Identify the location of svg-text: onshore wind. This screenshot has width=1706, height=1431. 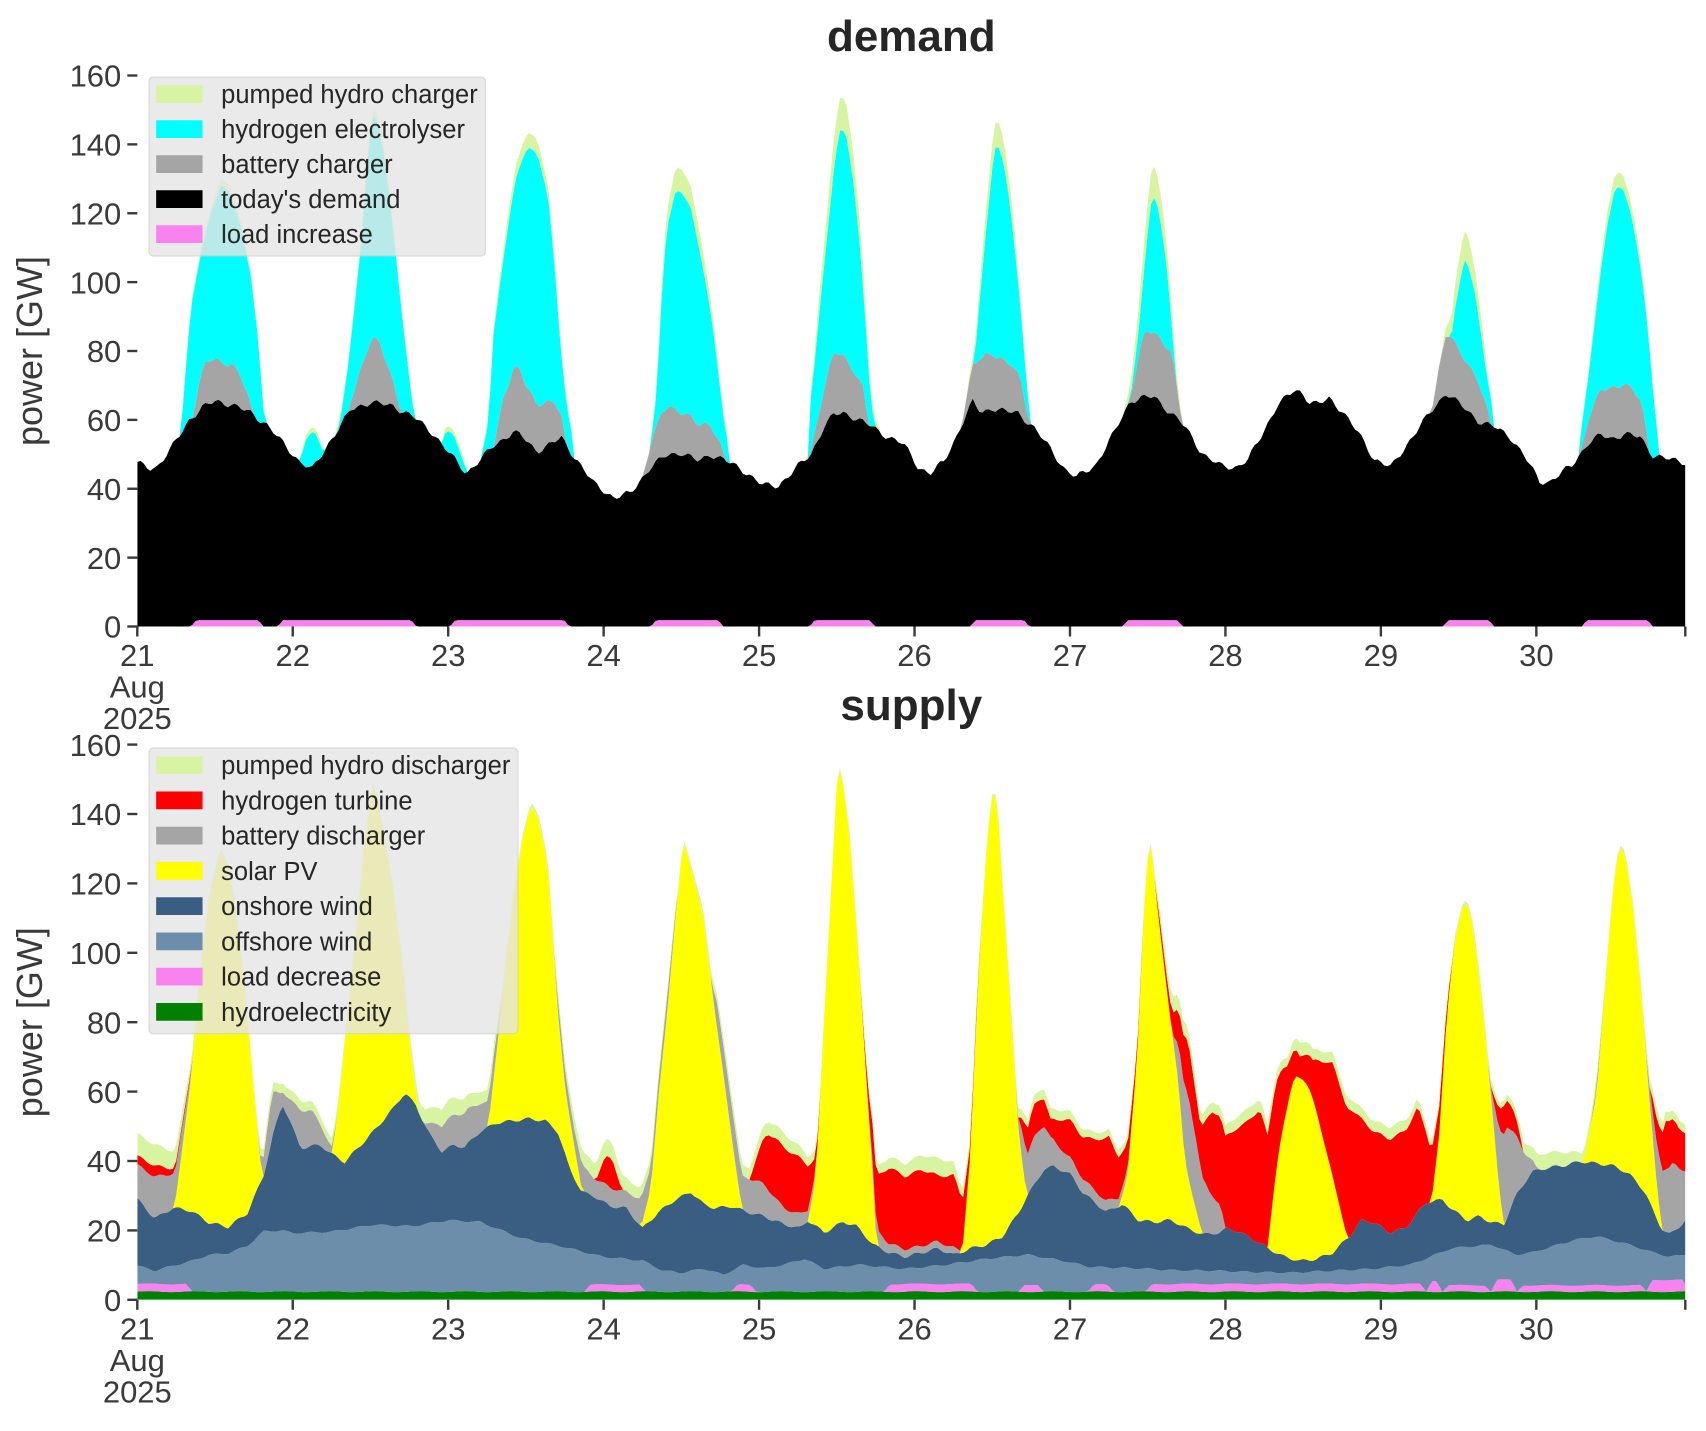
(297, 907).